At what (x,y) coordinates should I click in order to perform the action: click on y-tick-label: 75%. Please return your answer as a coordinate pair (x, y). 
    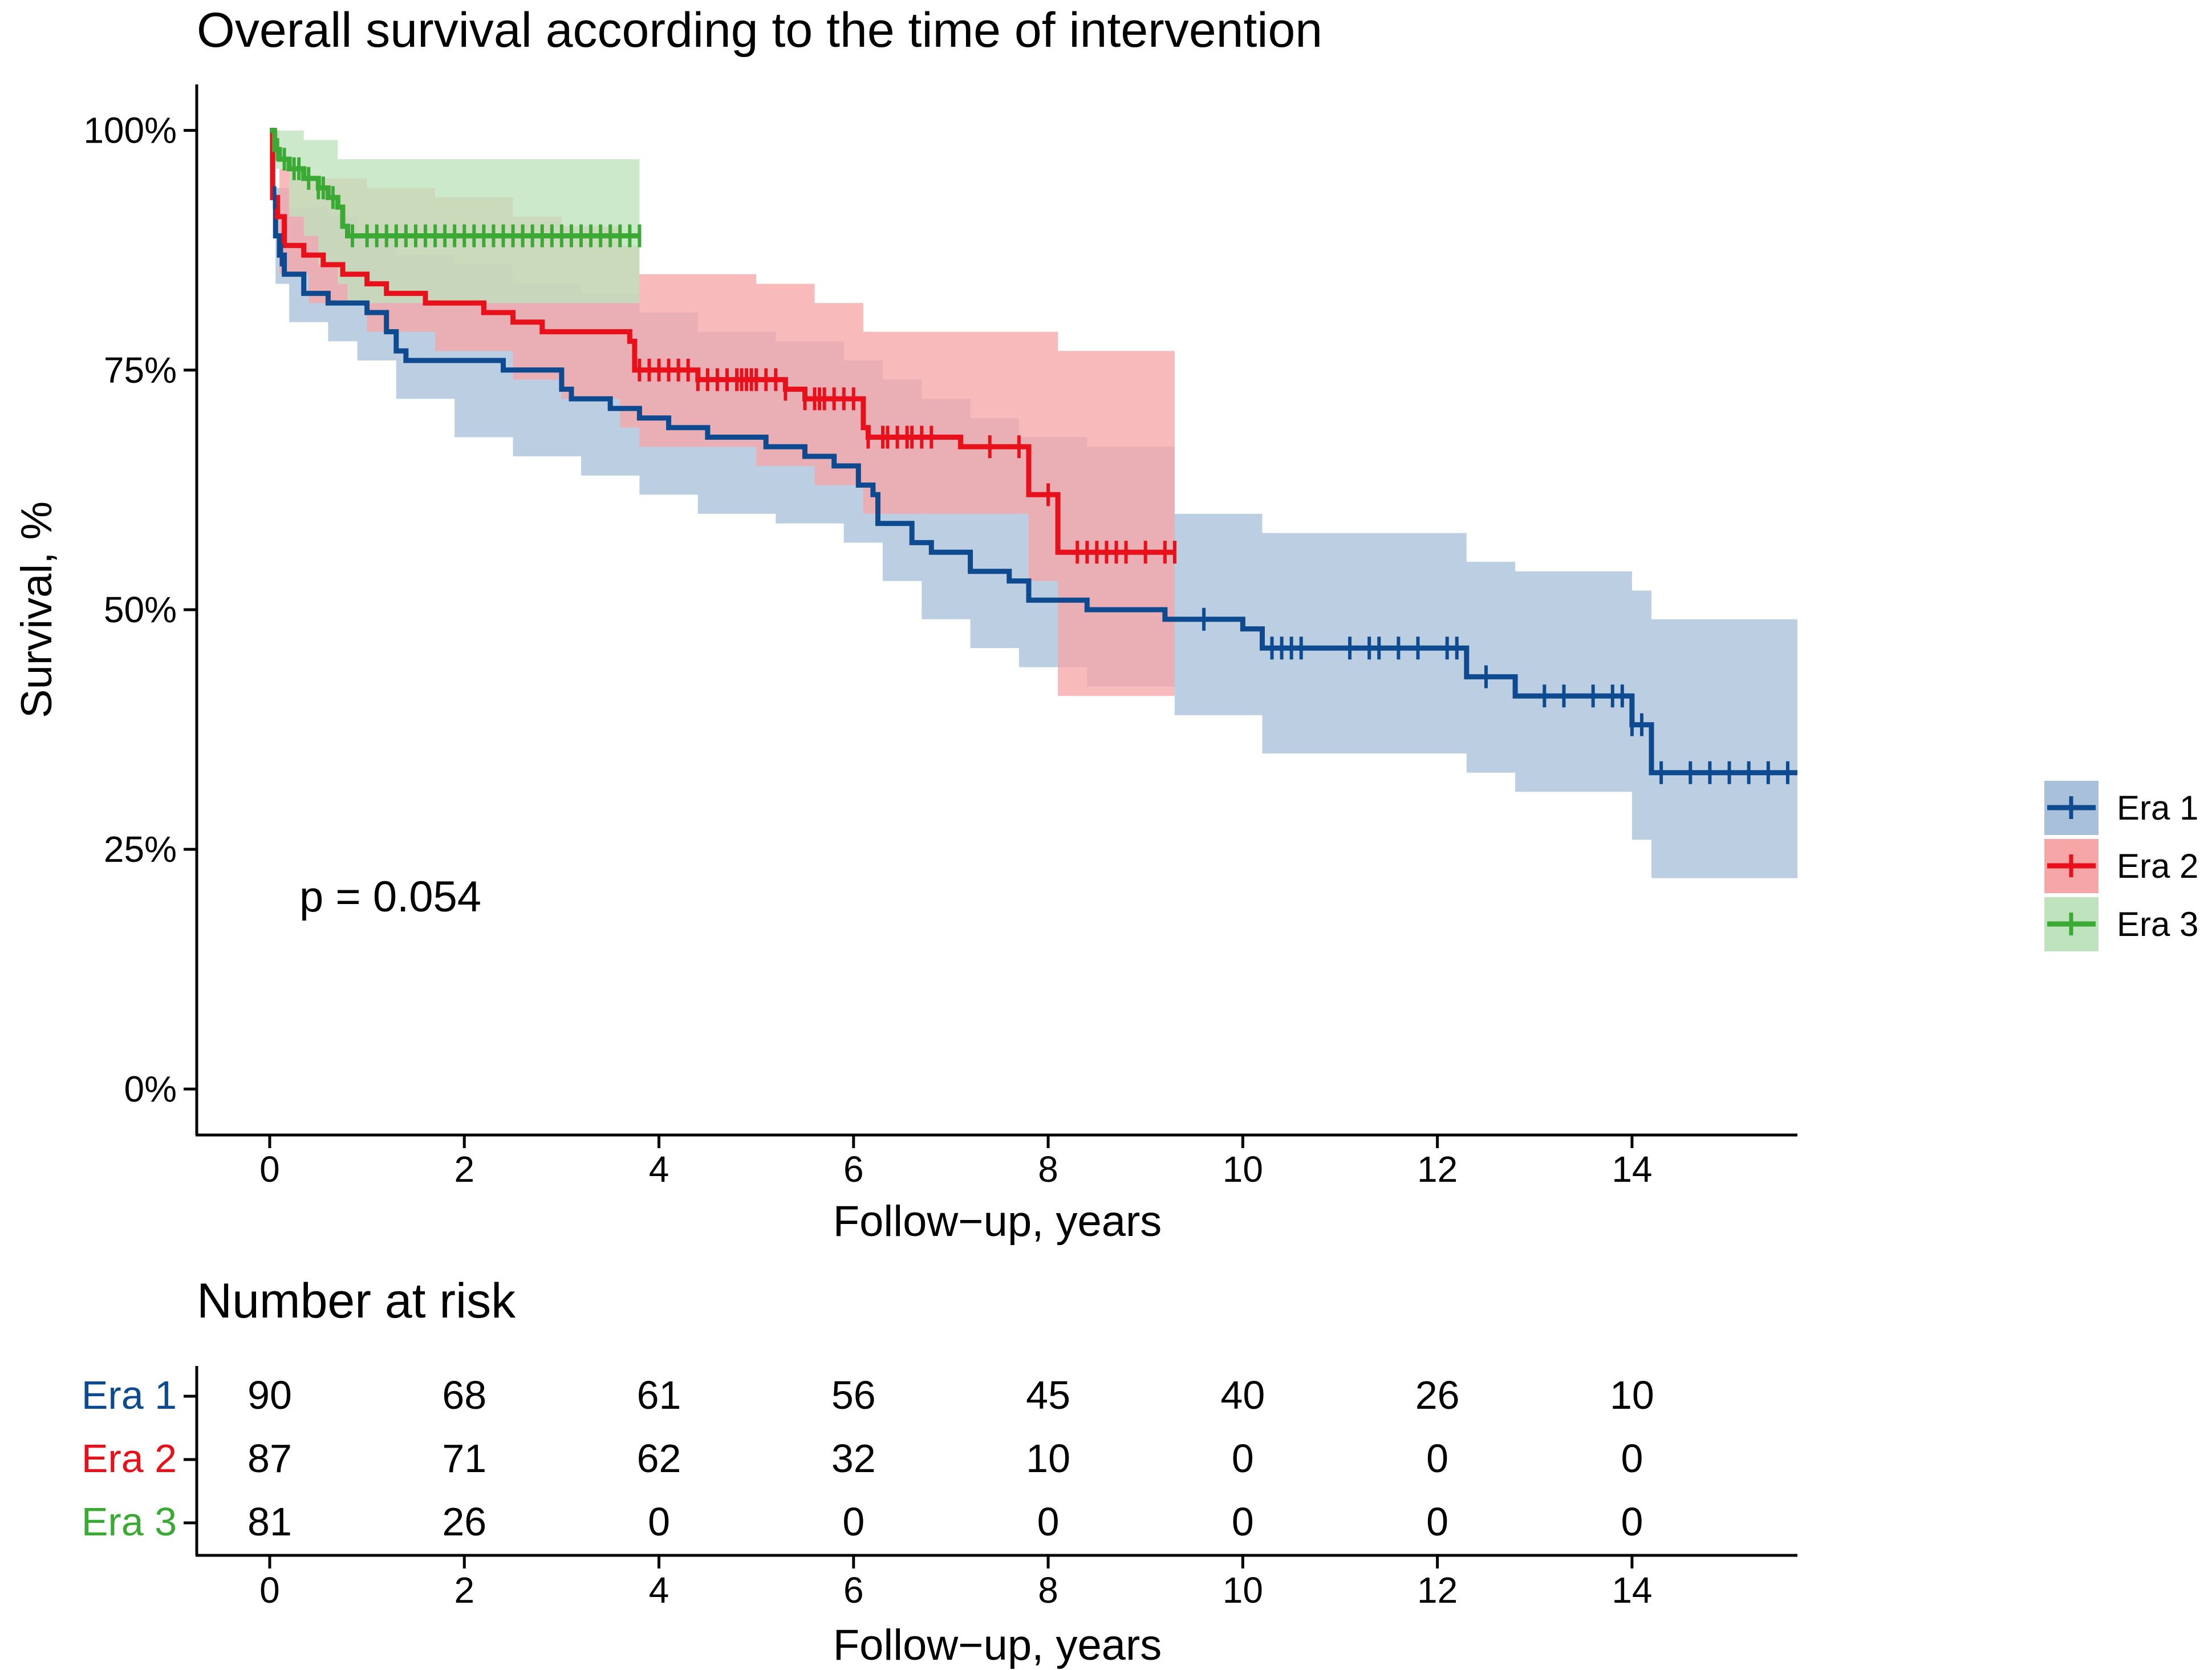
    Looking at the image, I should click on (140, 370).